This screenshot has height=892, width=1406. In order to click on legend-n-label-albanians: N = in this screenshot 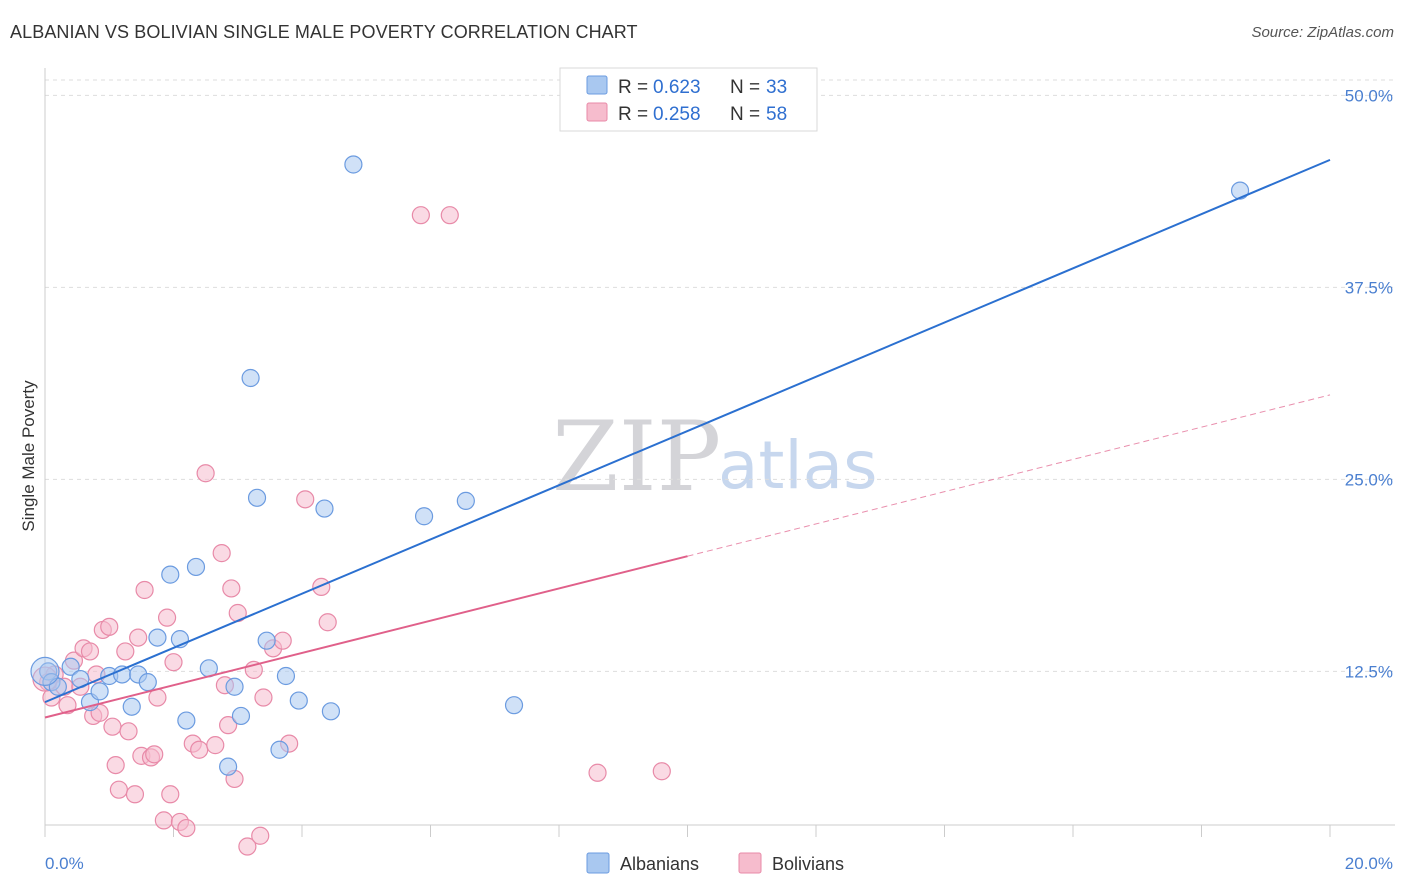, I will do `click(745, 87)`.